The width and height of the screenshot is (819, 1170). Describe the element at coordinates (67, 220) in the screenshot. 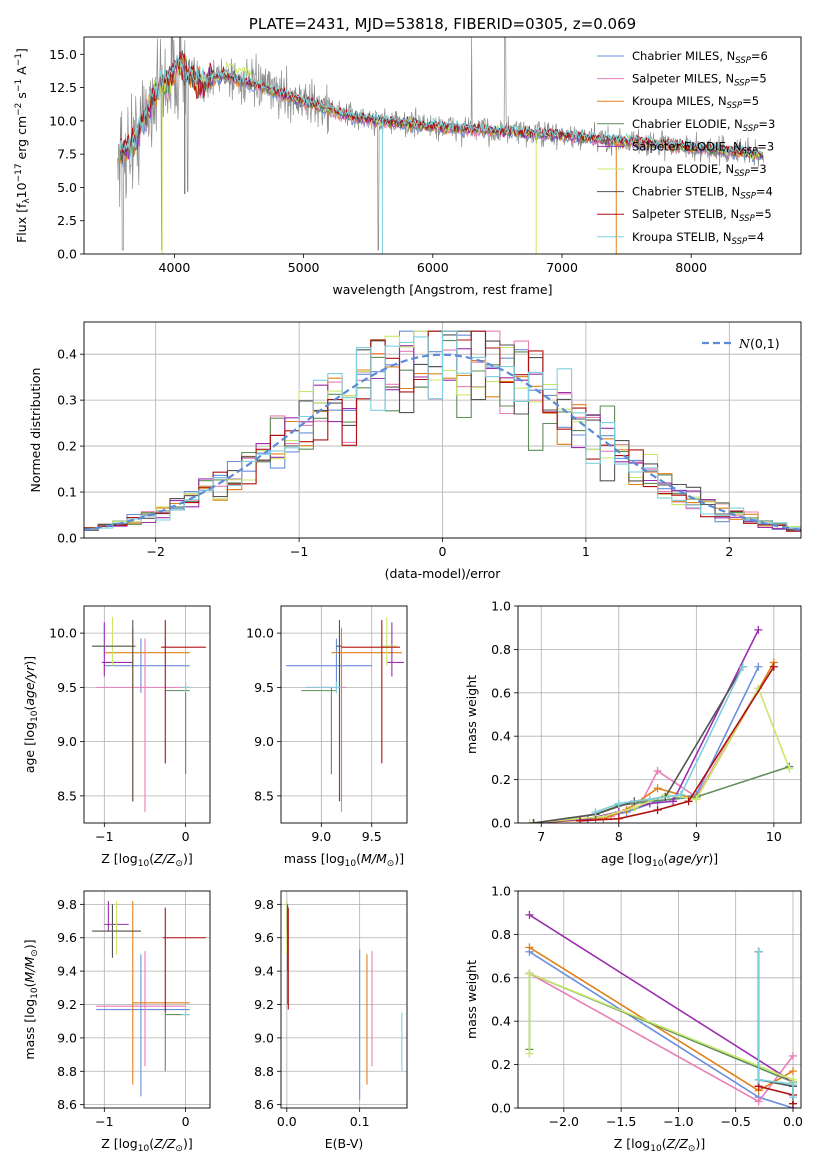

I see `y-tick-label: 2.5` at that location.